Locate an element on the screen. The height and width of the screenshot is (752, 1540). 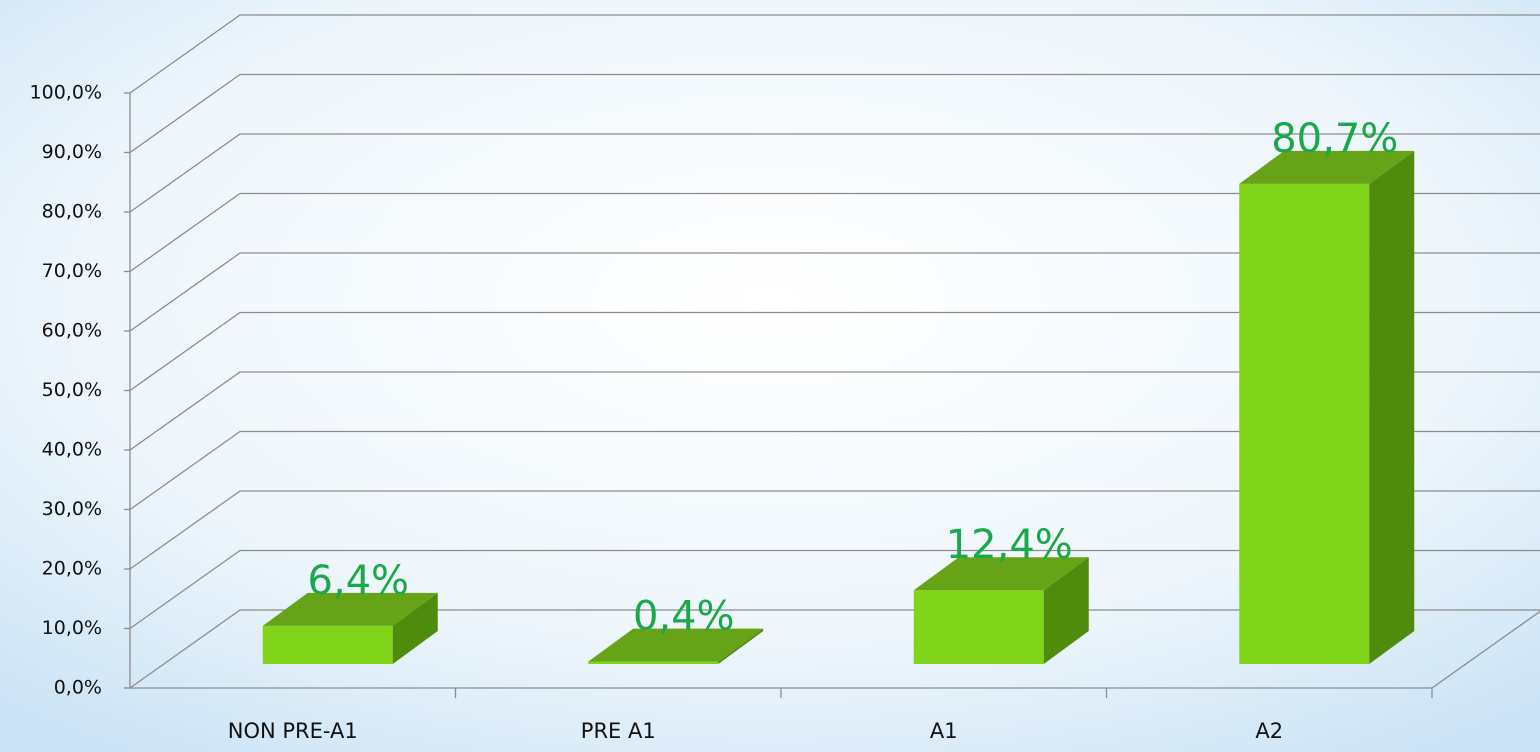
y-tick-label: 40,0% is located at coordinates (72, 450).